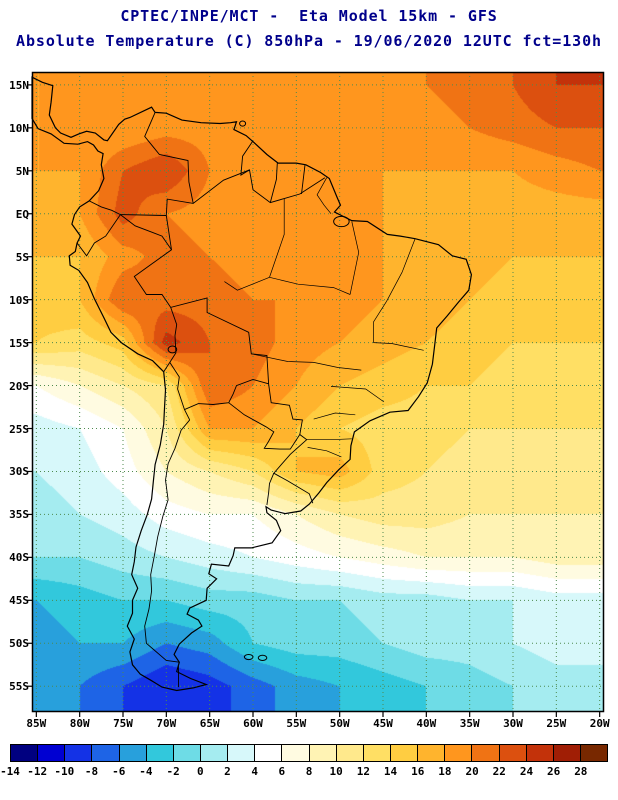 Image resolution: width=618 pixels, height=800 pixels. I want to click on lat-tick-label: 20S, so click(19, 386).